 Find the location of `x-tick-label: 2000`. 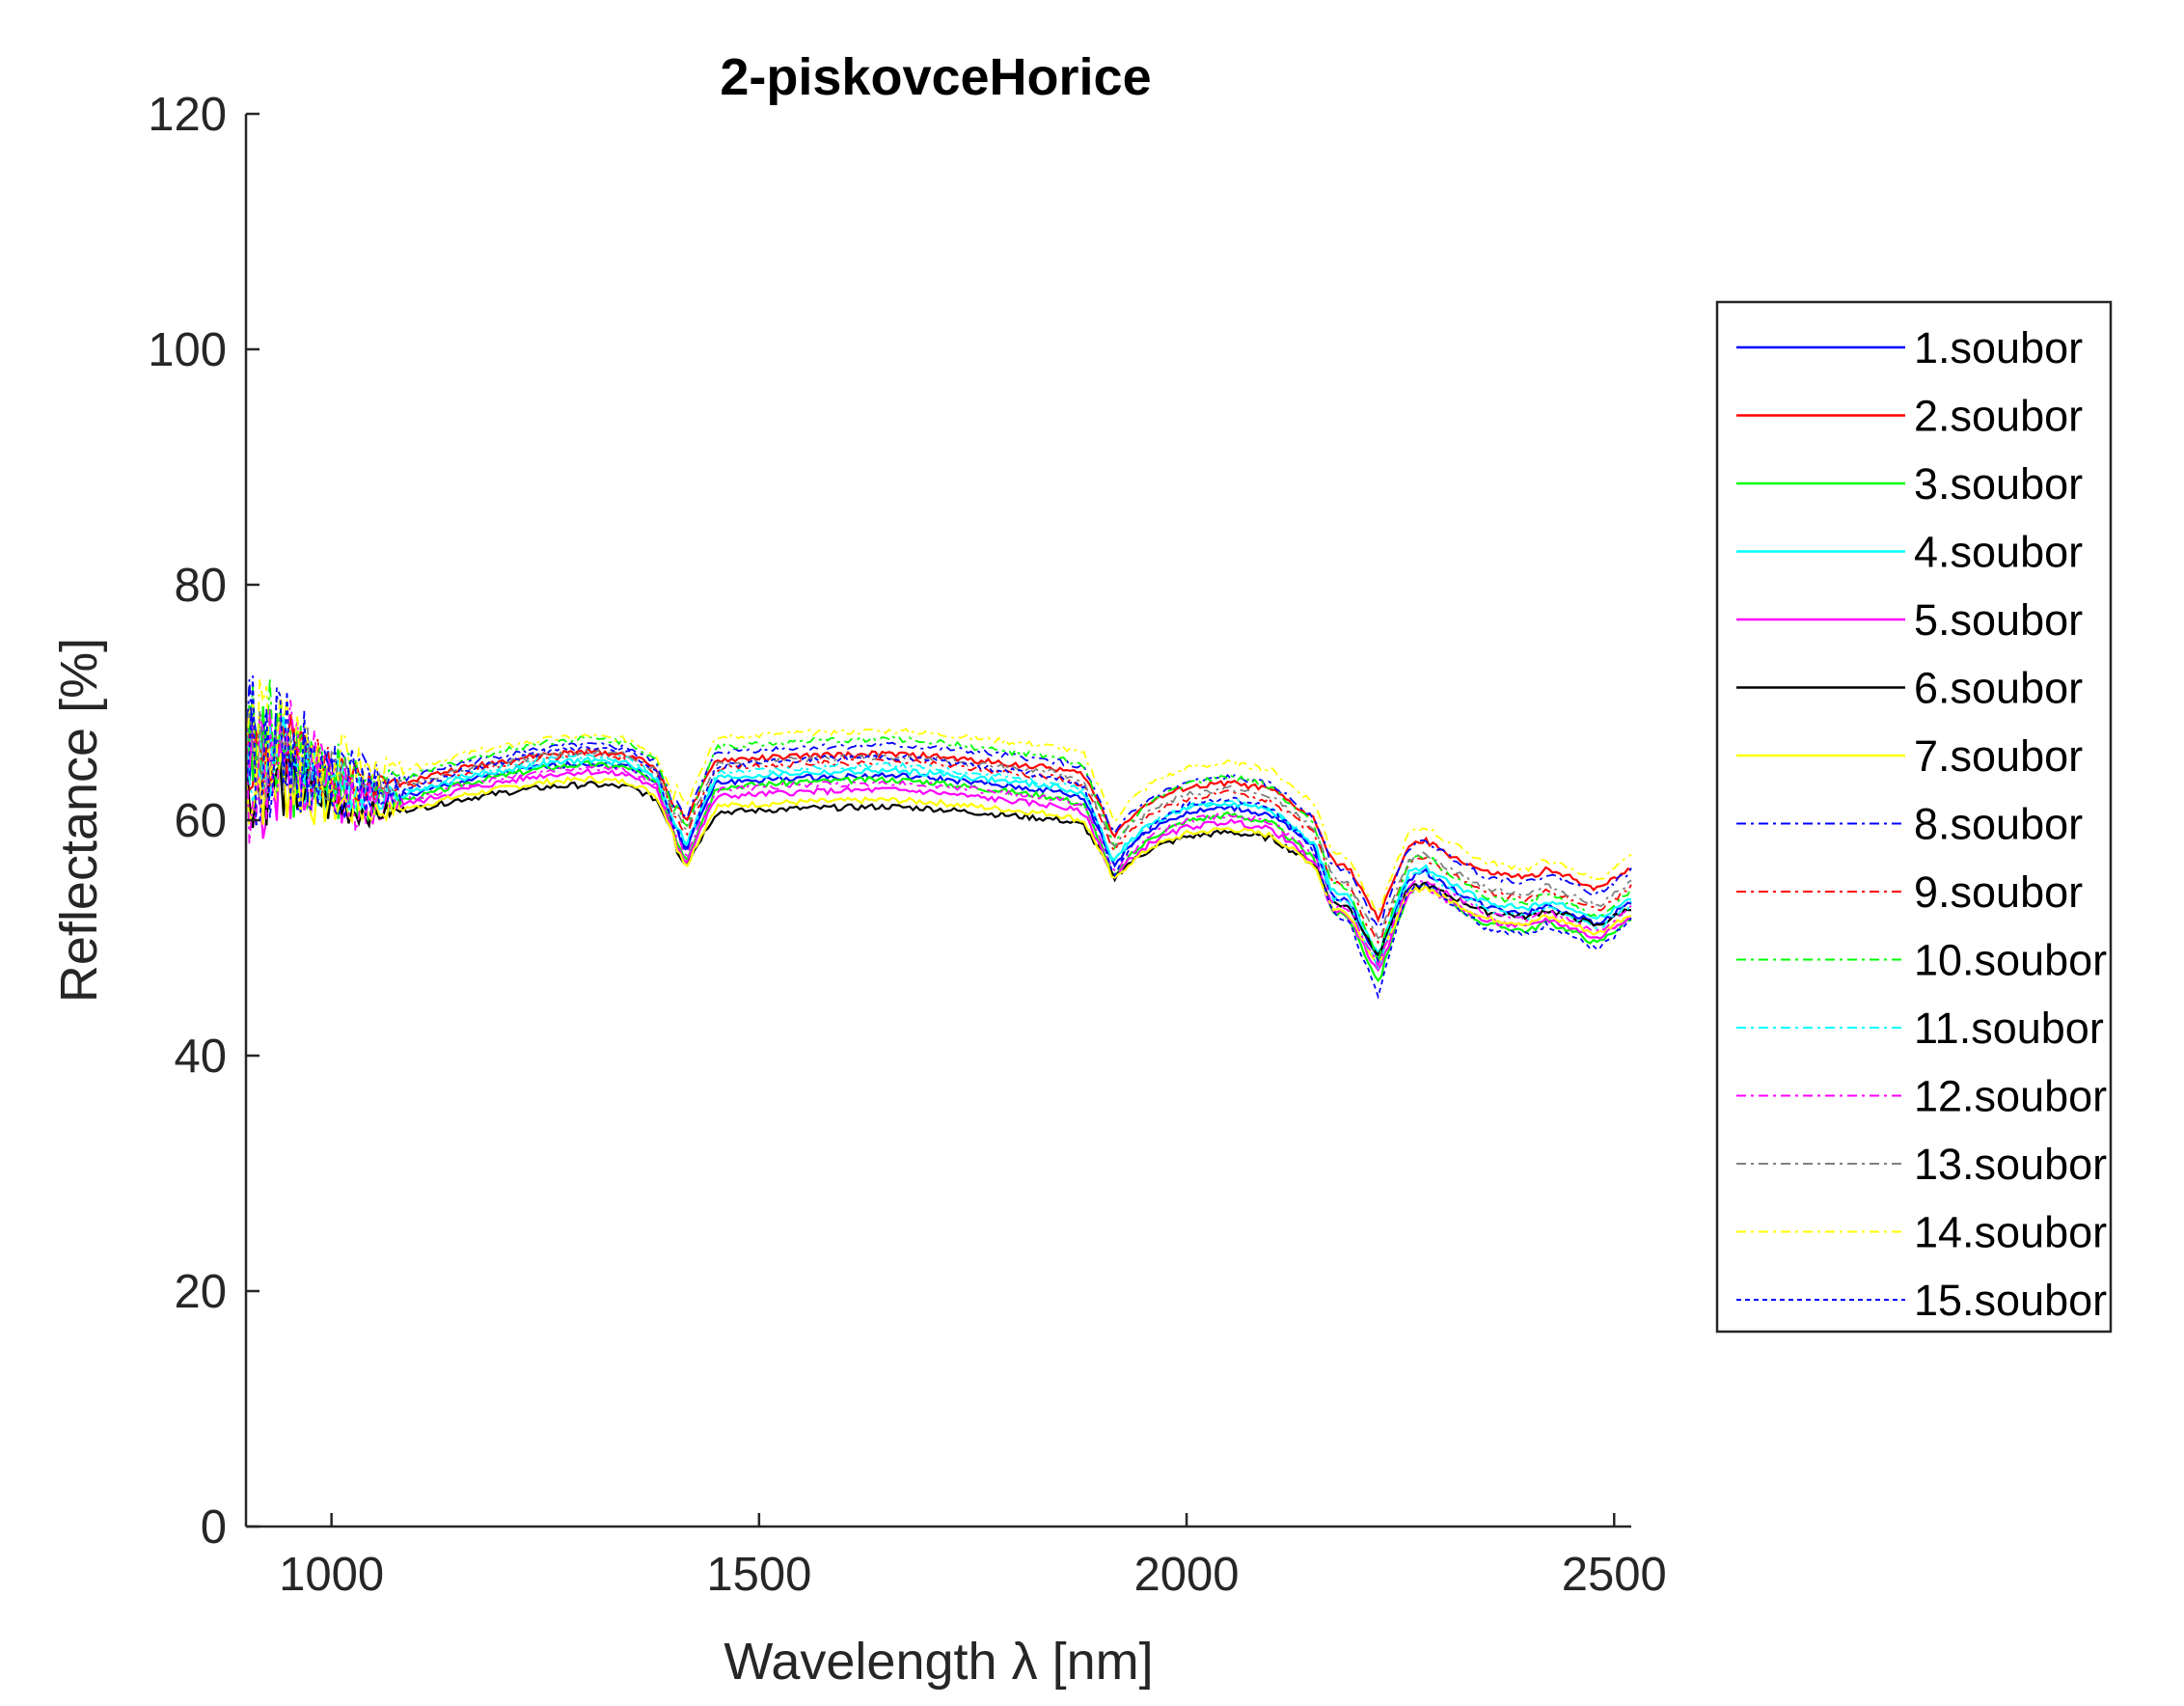

x-tick-label: 2000 is located at coordinates (1187, 1575).